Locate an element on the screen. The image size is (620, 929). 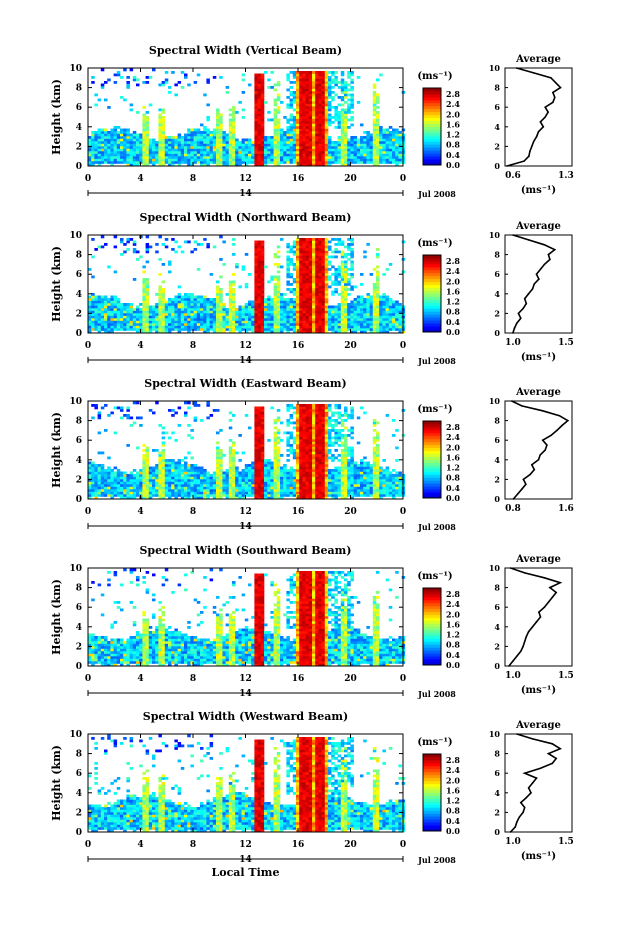
chart-title: Spectral Width (Westward Beam) is located at coordinates (245, 716).